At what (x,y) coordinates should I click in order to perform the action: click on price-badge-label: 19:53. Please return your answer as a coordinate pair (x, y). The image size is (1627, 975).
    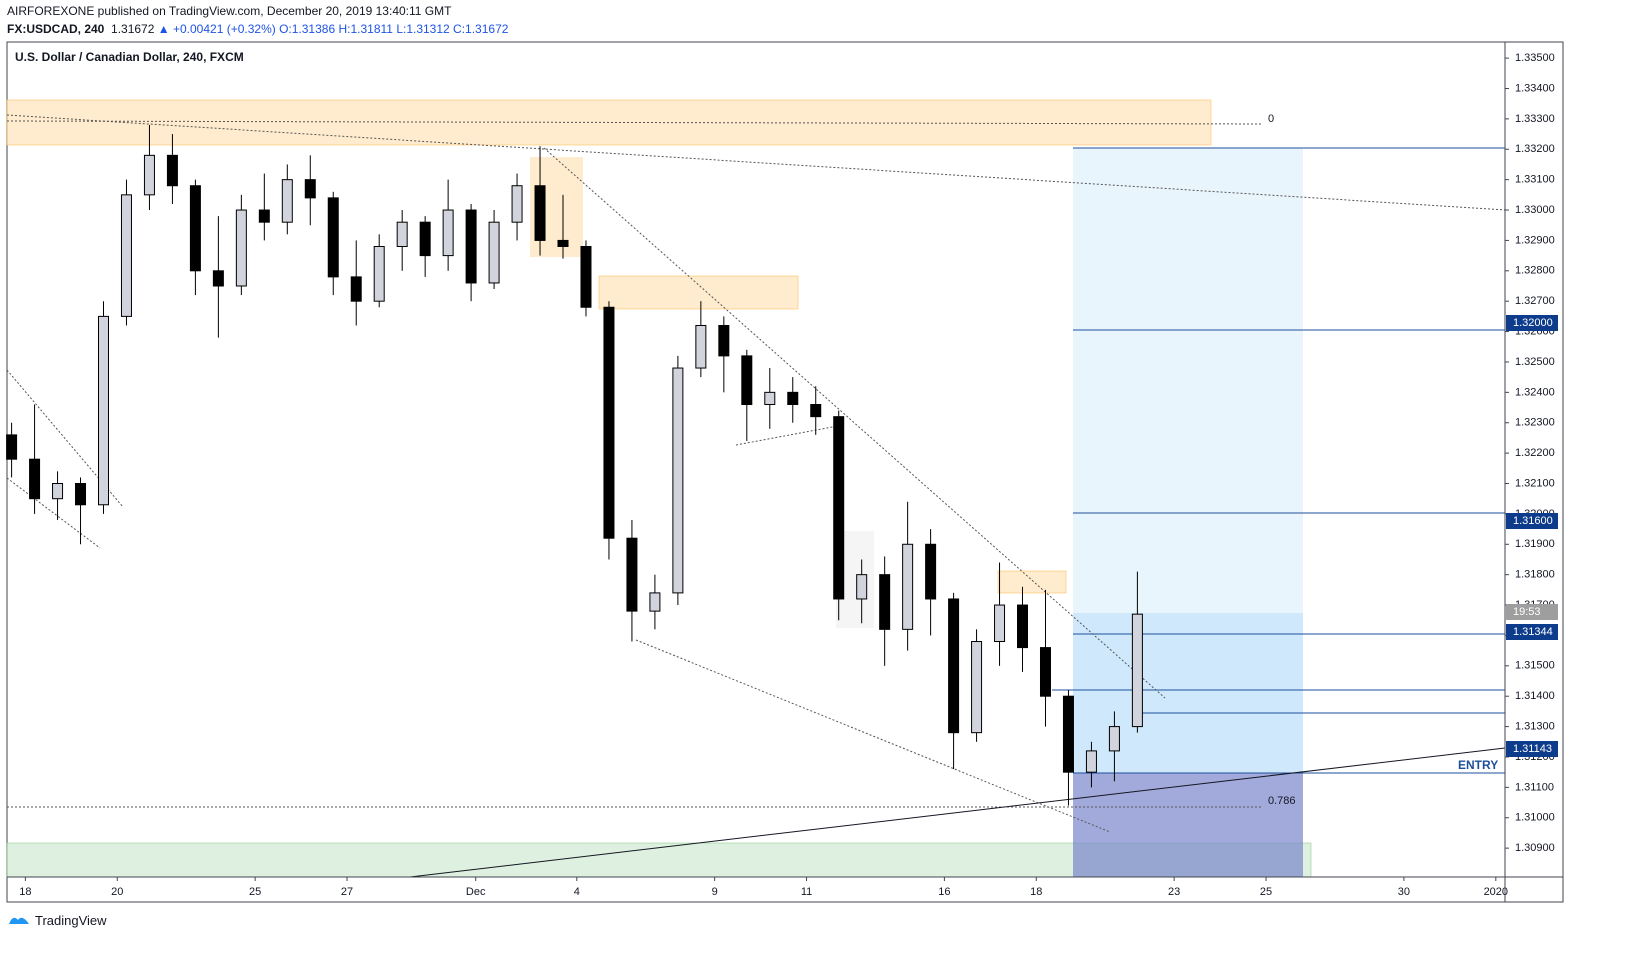
    Looking at the image, I should click on (1527, 612).